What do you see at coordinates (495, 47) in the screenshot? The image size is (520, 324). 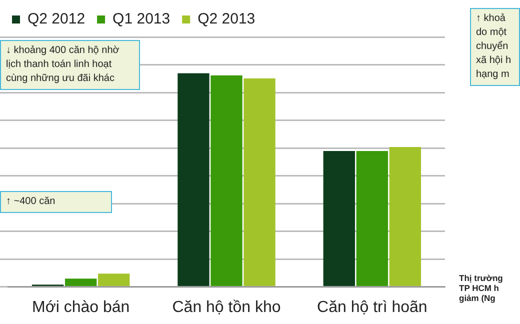 I see `callout-box: ↑ khoả do một chuyển xã hội h hạng m` at bounding box center [495, 47].